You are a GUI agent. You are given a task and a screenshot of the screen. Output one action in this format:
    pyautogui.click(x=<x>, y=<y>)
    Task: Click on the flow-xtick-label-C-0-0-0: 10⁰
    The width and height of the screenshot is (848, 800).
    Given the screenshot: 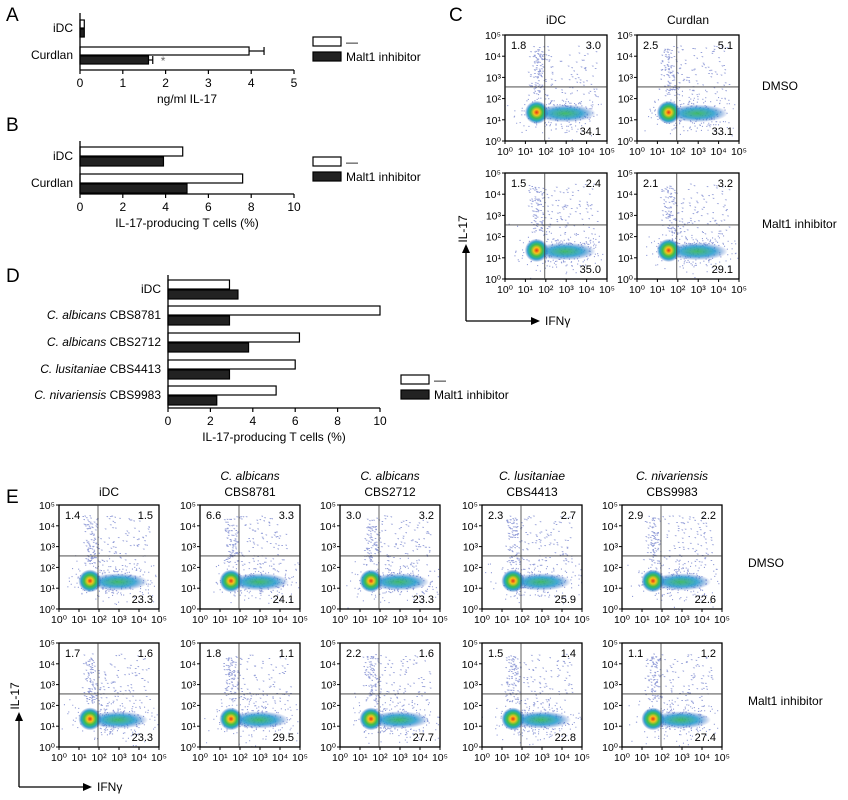 What is the action you would take?
    pyautogui.click(x=505, y=152)
    